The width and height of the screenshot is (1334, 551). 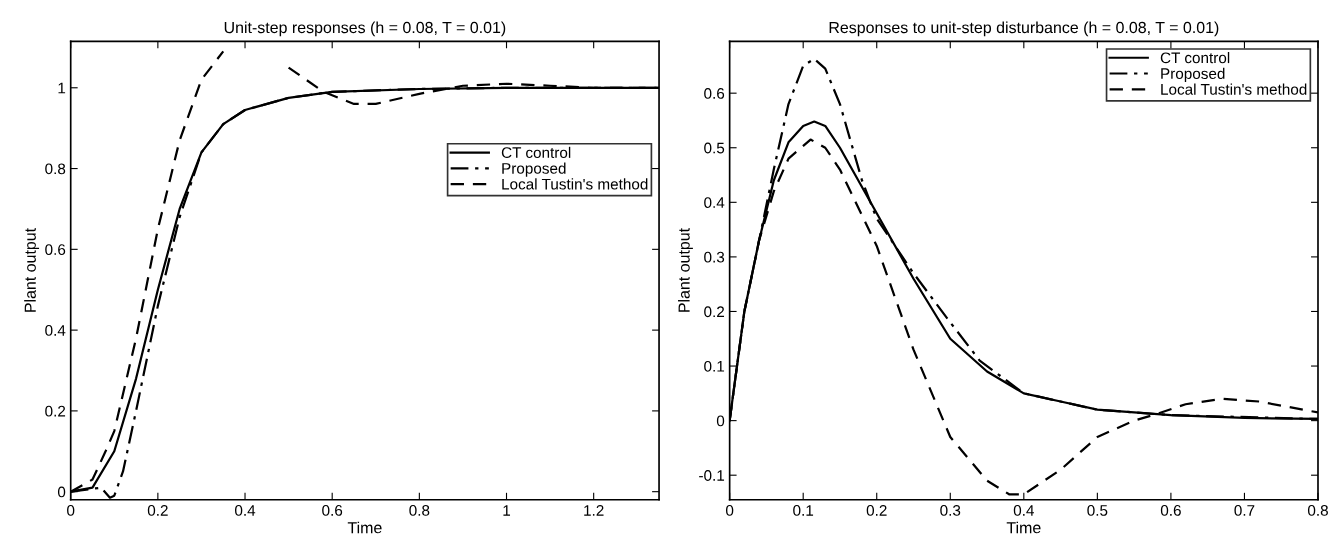 What do you see at coordinates (714, 148) in the screenshot?
I see `y-tick-label: 0.5` at bounding box center [714, 148].